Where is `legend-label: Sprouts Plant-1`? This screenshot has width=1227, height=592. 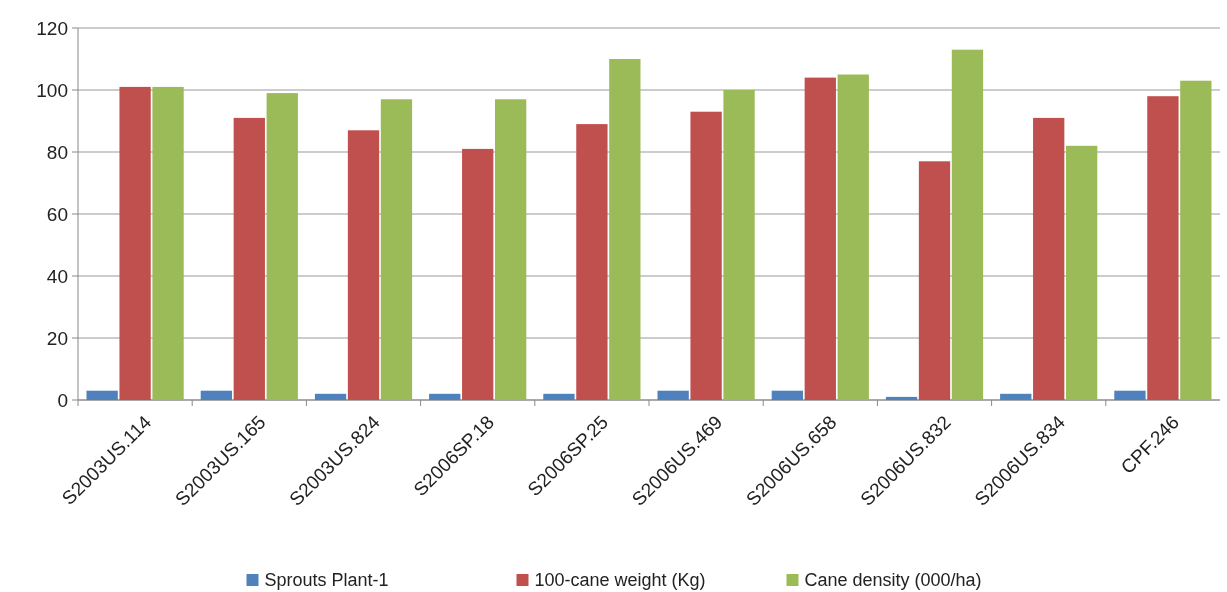 legend-label: Sprouts Plant-1 is located at coordinates (326, 580).